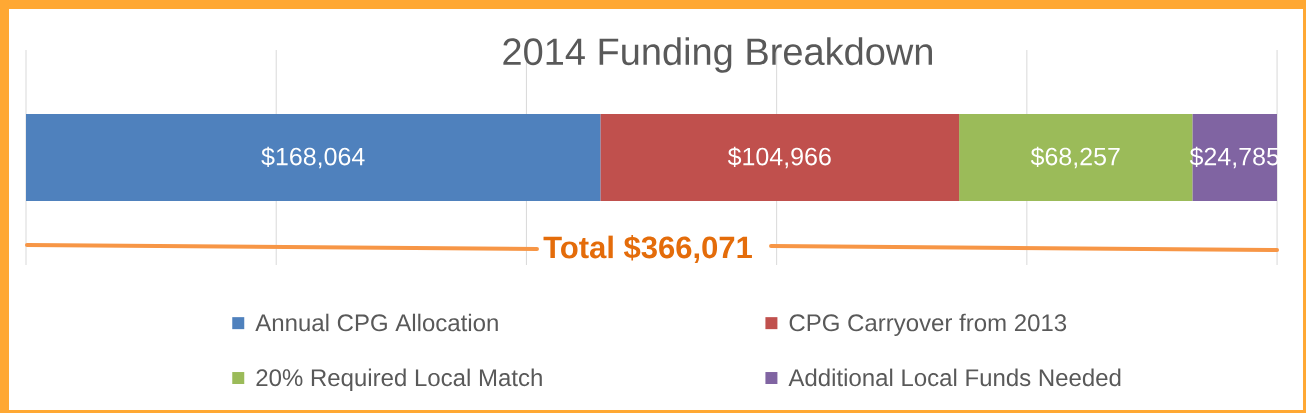 The image size is (1306, 413). What do you see at coordinates (376, 322) in the screenshot?
I see `legend-label: Annual CPG Allocation` at bounding box center [376, 322].